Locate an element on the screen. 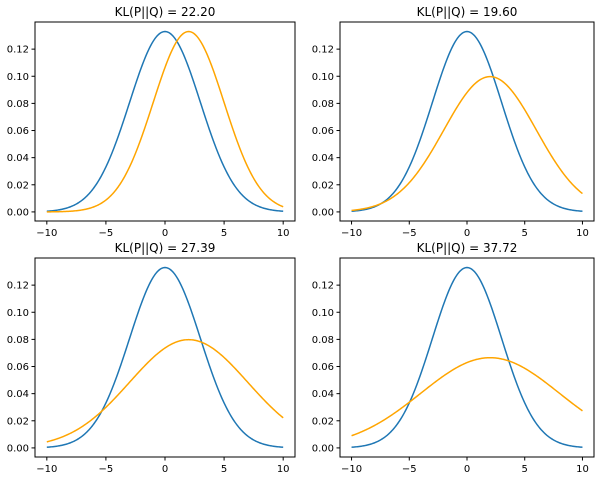 This screenshot has height=482, width=601. subplot-title: KL(P||Q) = 27.39 is located at coordinates (165, 248).